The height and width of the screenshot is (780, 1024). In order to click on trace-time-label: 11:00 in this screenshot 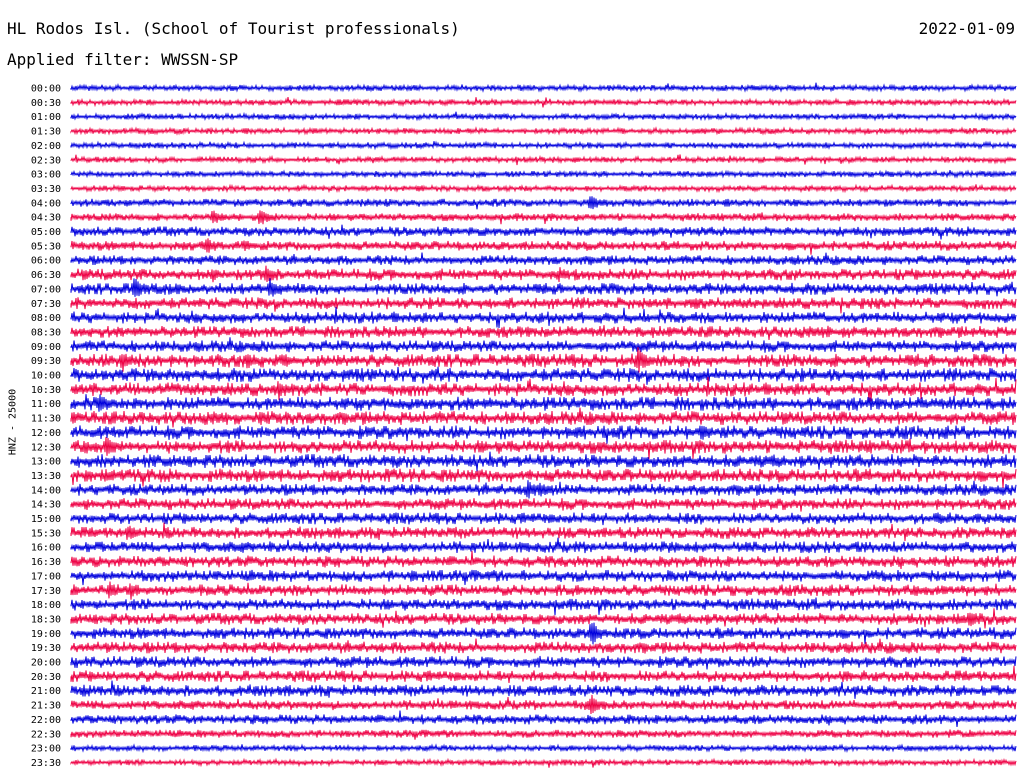, I will do `click(46, 404)`.